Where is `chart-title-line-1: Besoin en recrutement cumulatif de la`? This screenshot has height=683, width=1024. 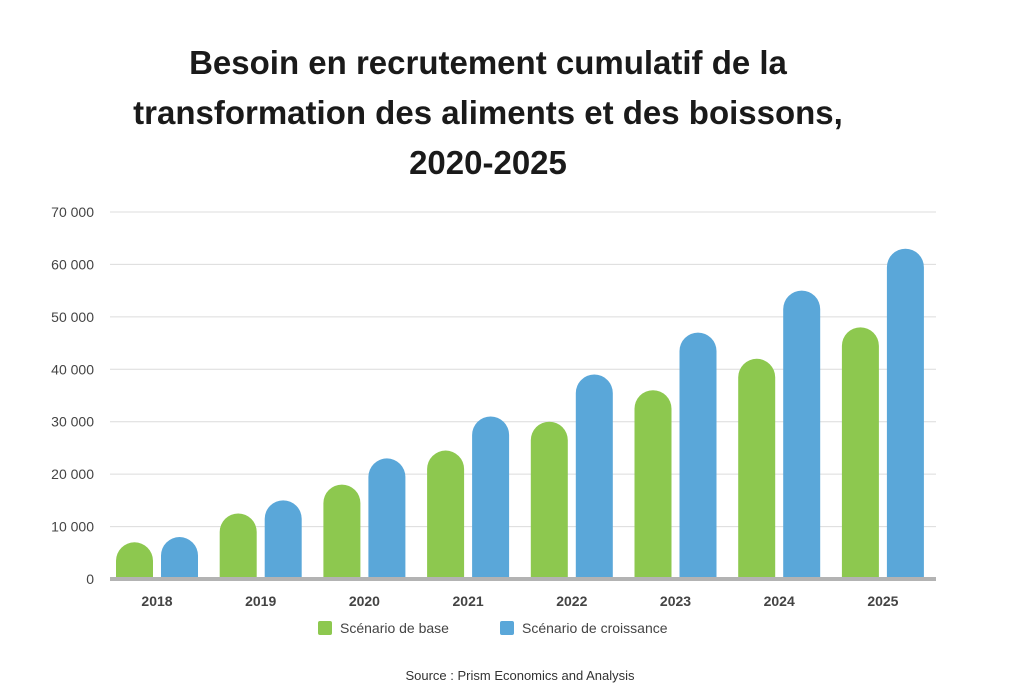
chart-title-line-1: Besoin en recrutement cumulatif de la is located at coordinates (488, 62).